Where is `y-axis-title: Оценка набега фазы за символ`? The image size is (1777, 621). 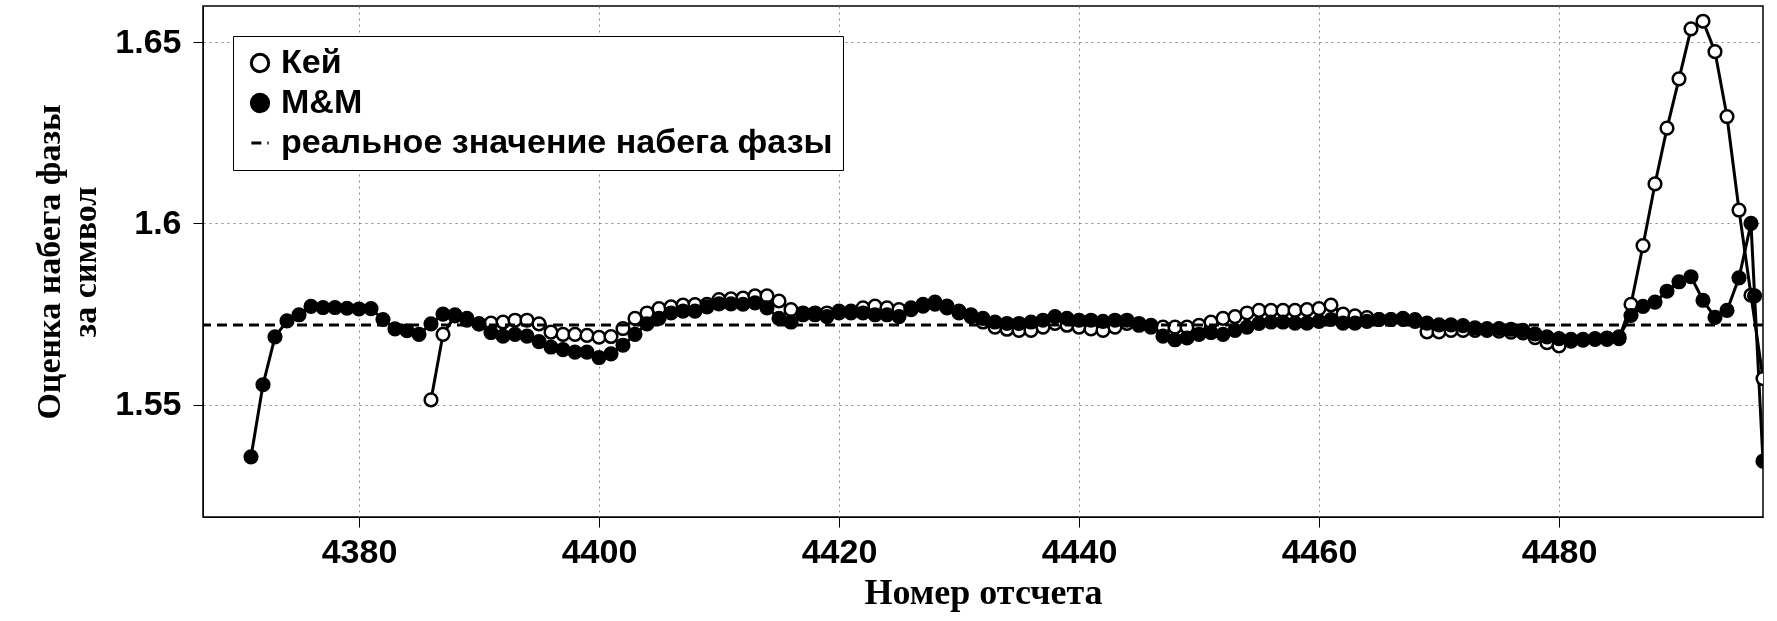 y-axis-title: Оценка набега фазы за символ is located at coordinates (67, 262).